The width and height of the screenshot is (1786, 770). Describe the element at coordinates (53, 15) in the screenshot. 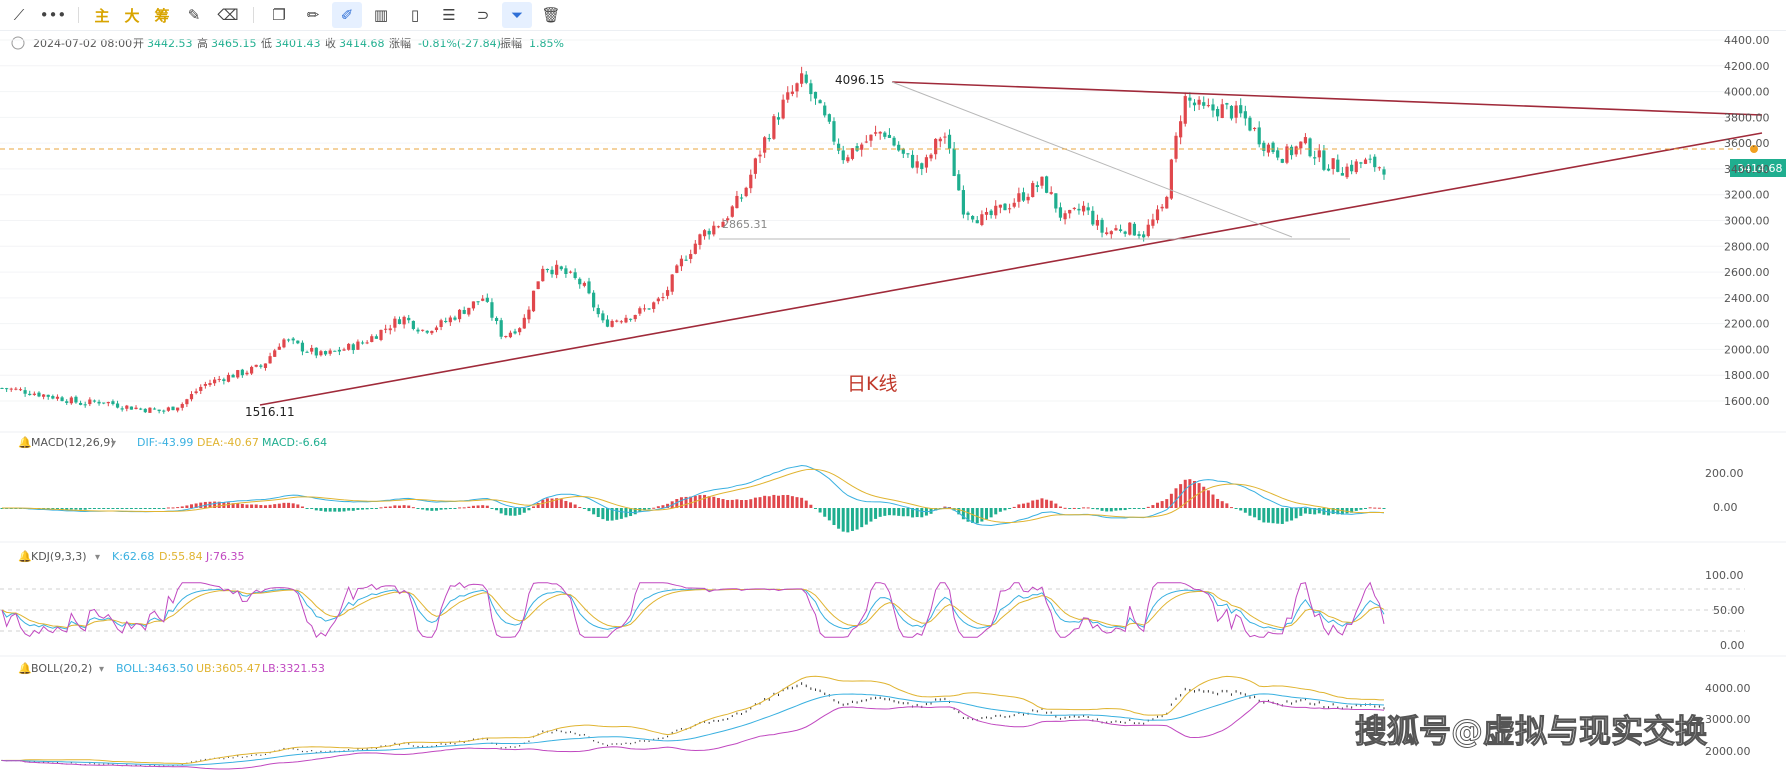

I see `more-icon: •••` at that location.